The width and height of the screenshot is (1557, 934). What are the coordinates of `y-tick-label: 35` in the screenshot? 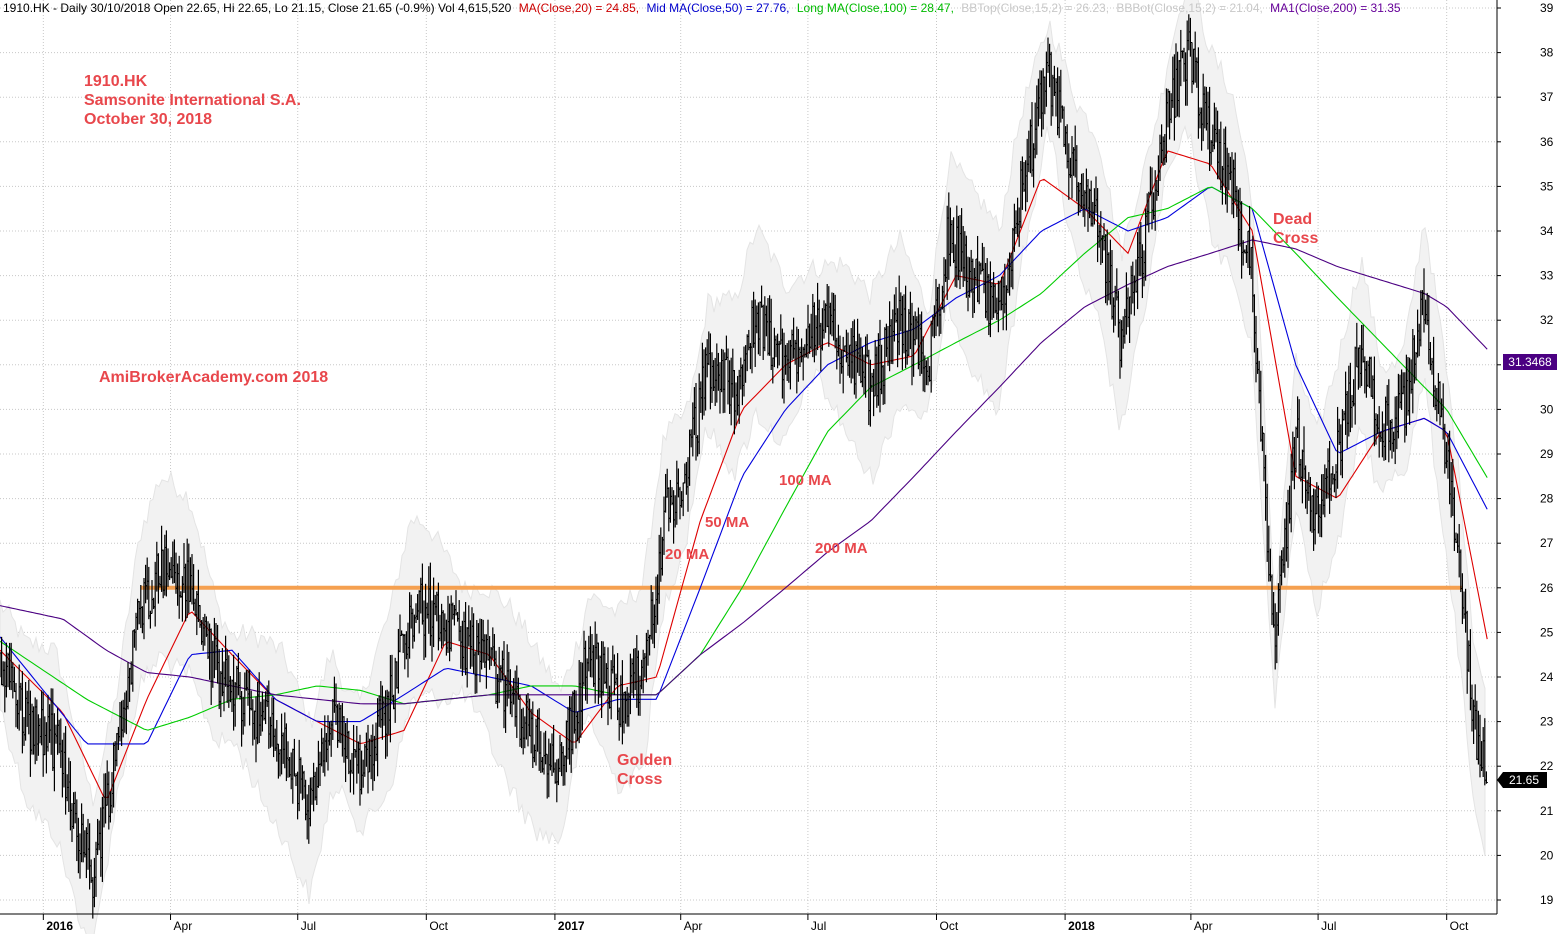 It's located at (1547, 186).